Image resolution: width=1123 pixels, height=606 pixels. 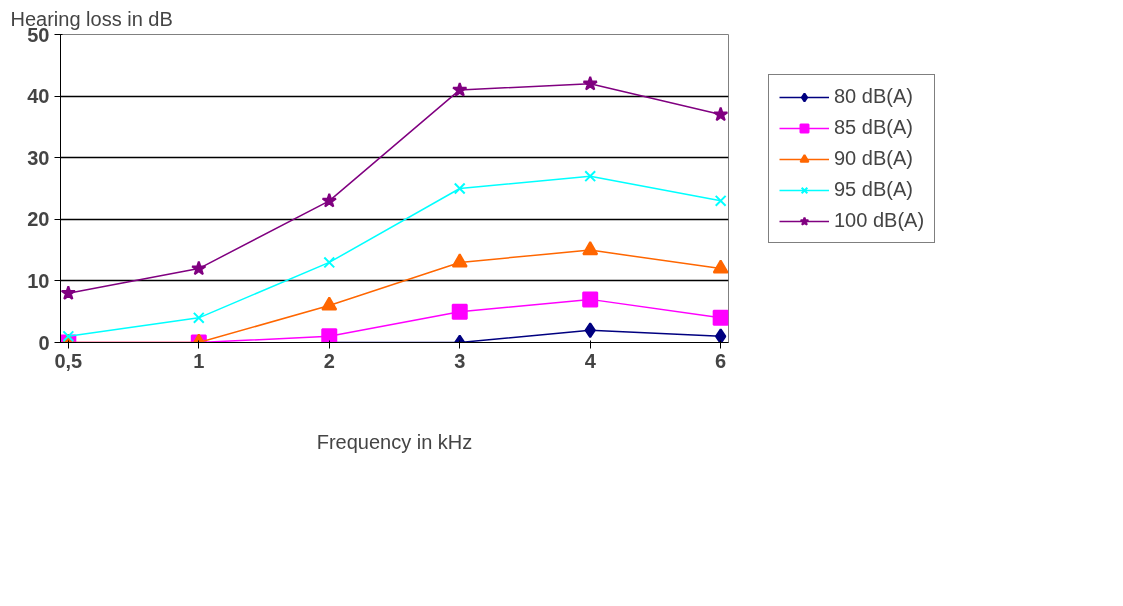 I want to click on legend-label: 90 dB(A), so click(x=873, y=158).